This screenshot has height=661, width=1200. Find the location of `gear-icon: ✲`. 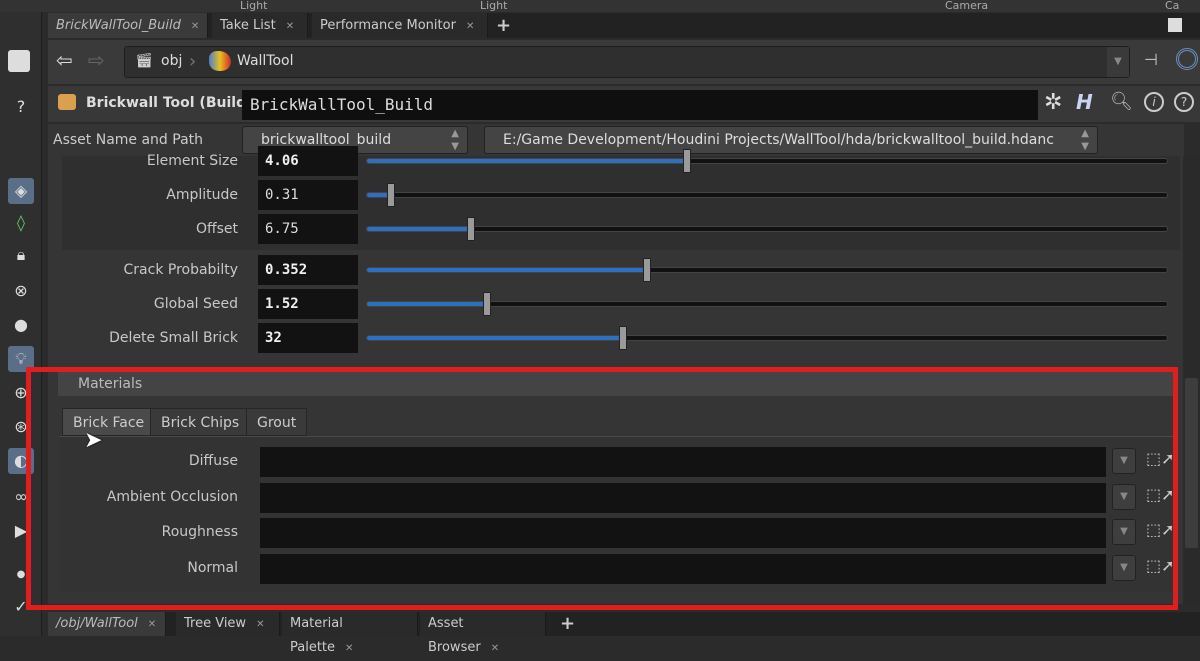

gear-icon: ✲ is located at coordinates (1053, 102).